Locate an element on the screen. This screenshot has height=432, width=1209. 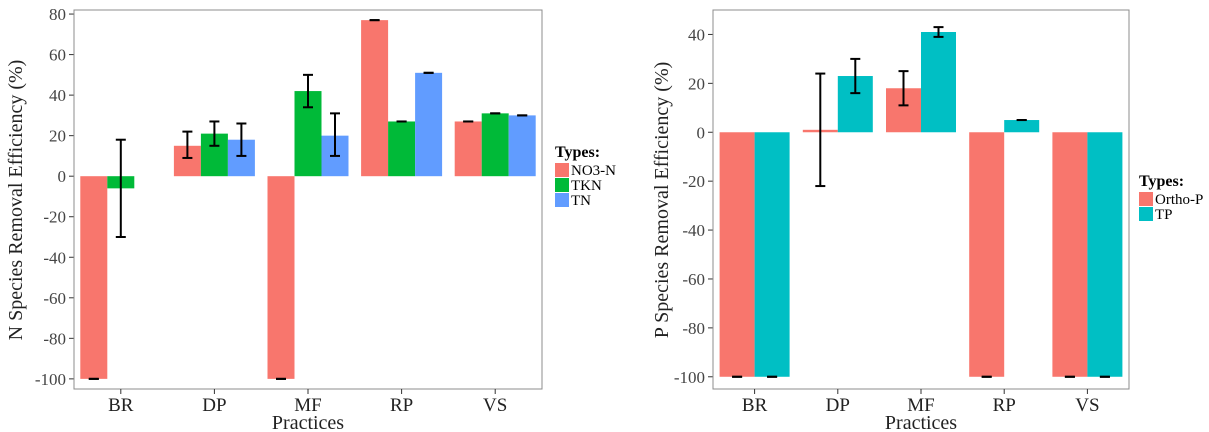
bar-tkn-vs is located at coordinates (495, 145).